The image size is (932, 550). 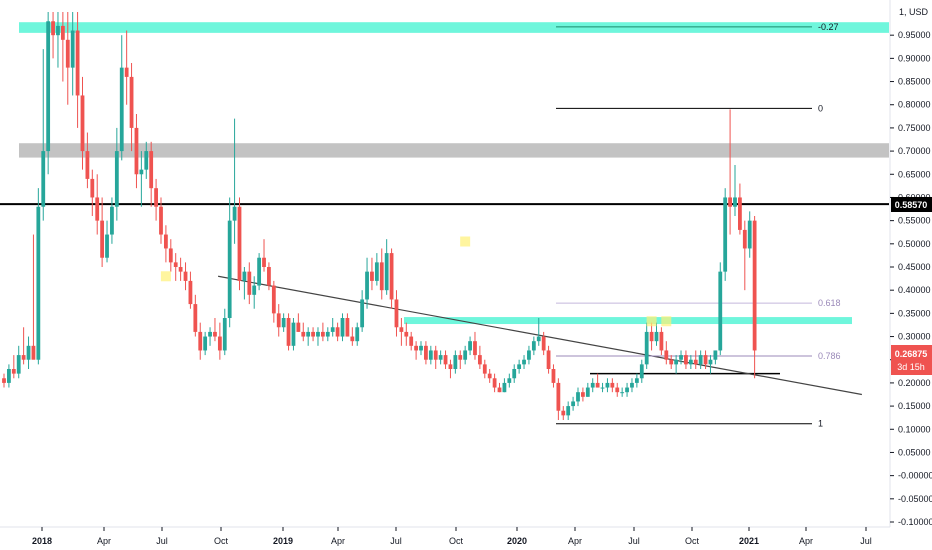 What do you see at coordinates (829, 356) in the screenshot?
I see `fib-level-label: 0.786` at bounding box center [829, 356].